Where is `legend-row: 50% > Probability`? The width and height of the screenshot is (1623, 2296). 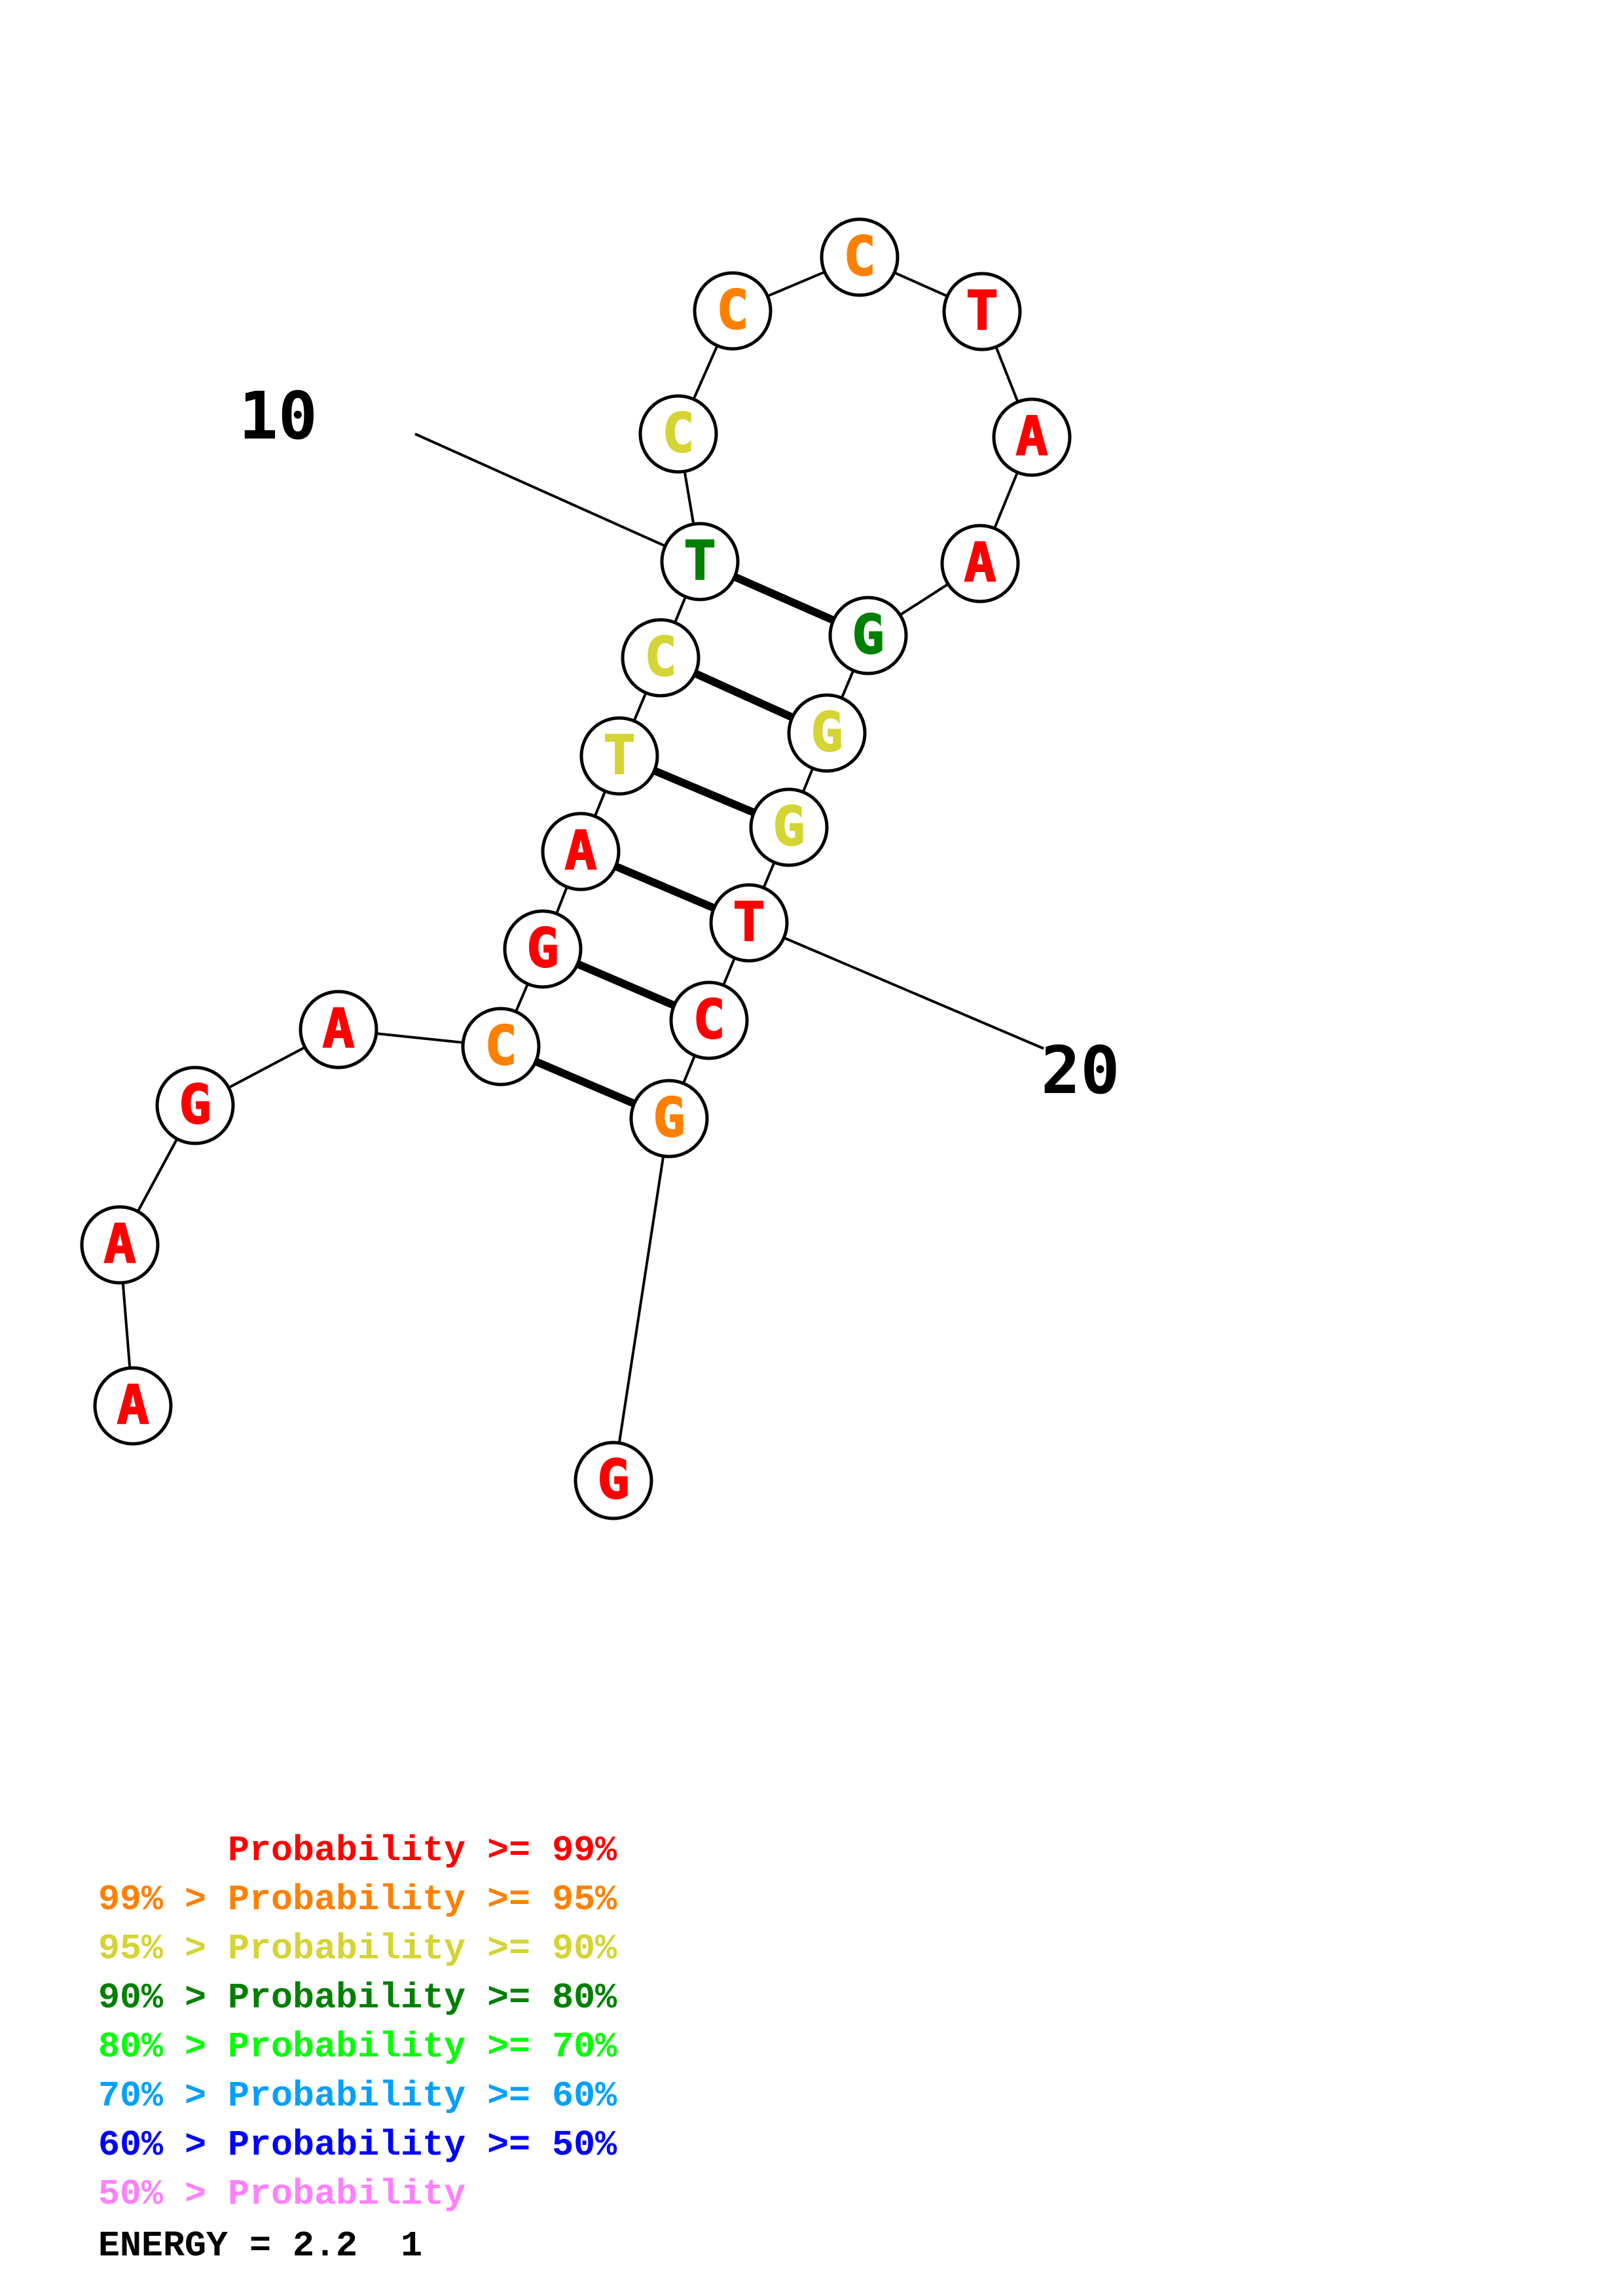 legend-row: 50% > Probability is located at coordinates (282, 2194).